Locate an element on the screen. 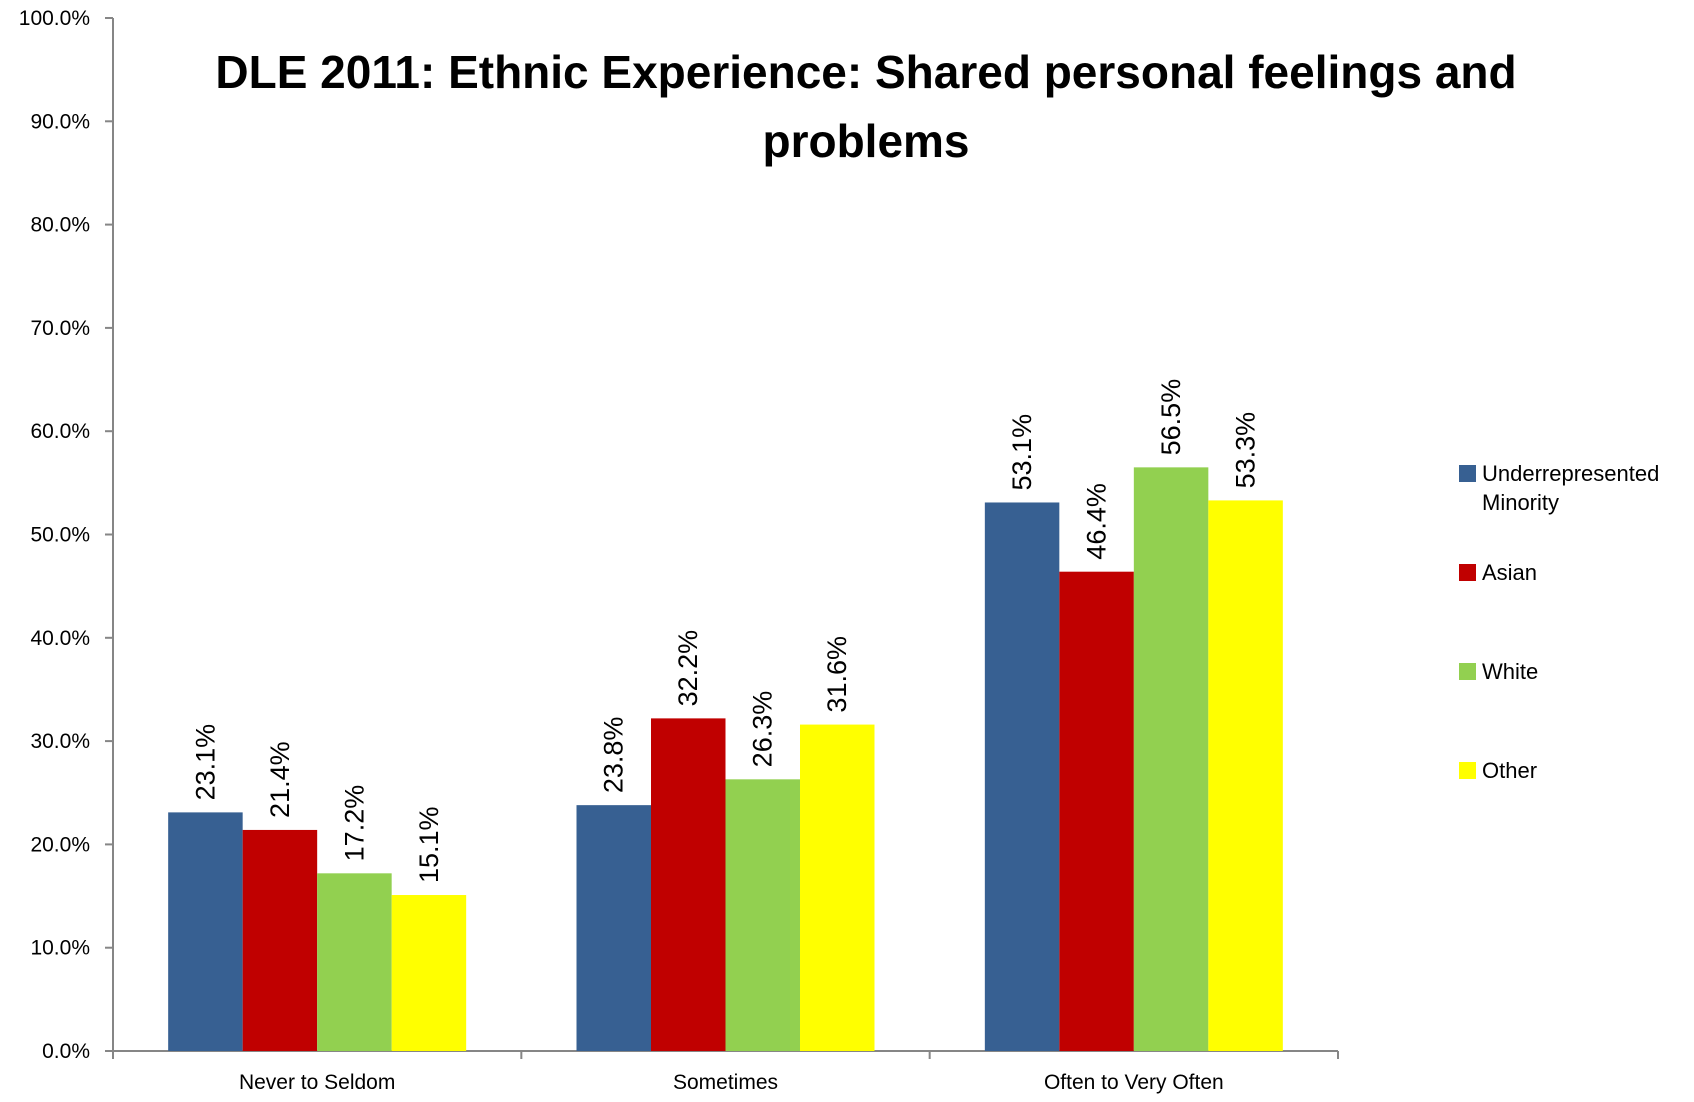 The height and width of the screenshot is (1102, 1694). y-tick-label: 70.0% is located at coordinates (60, 328).